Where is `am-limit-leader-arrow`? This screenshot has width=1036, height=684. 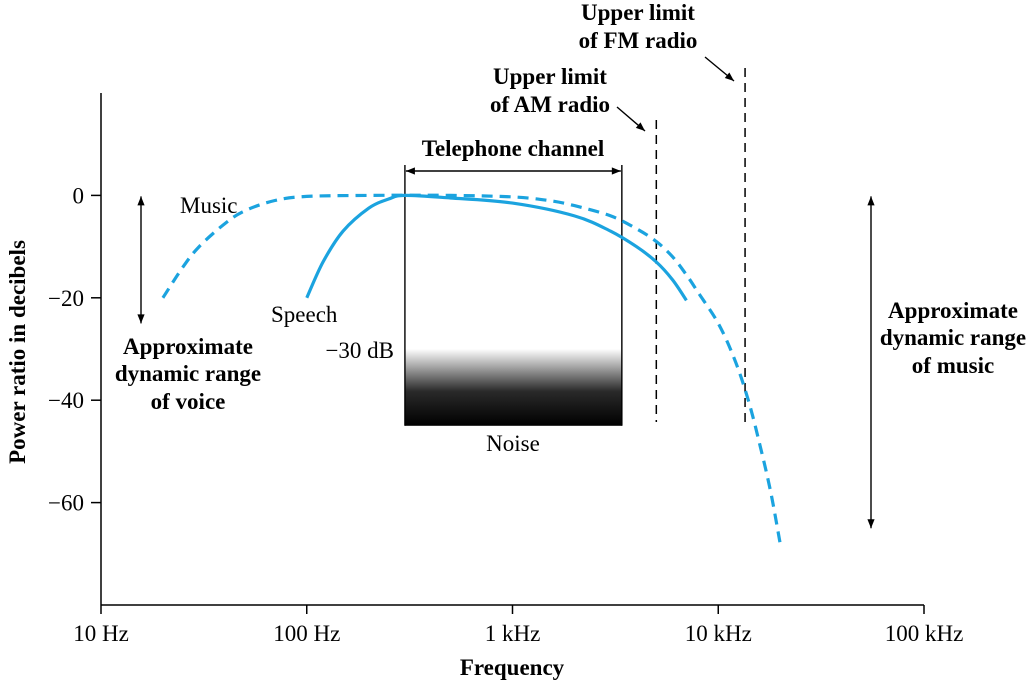 am-limit-leader-arrow is located at coordinates (631, 119).